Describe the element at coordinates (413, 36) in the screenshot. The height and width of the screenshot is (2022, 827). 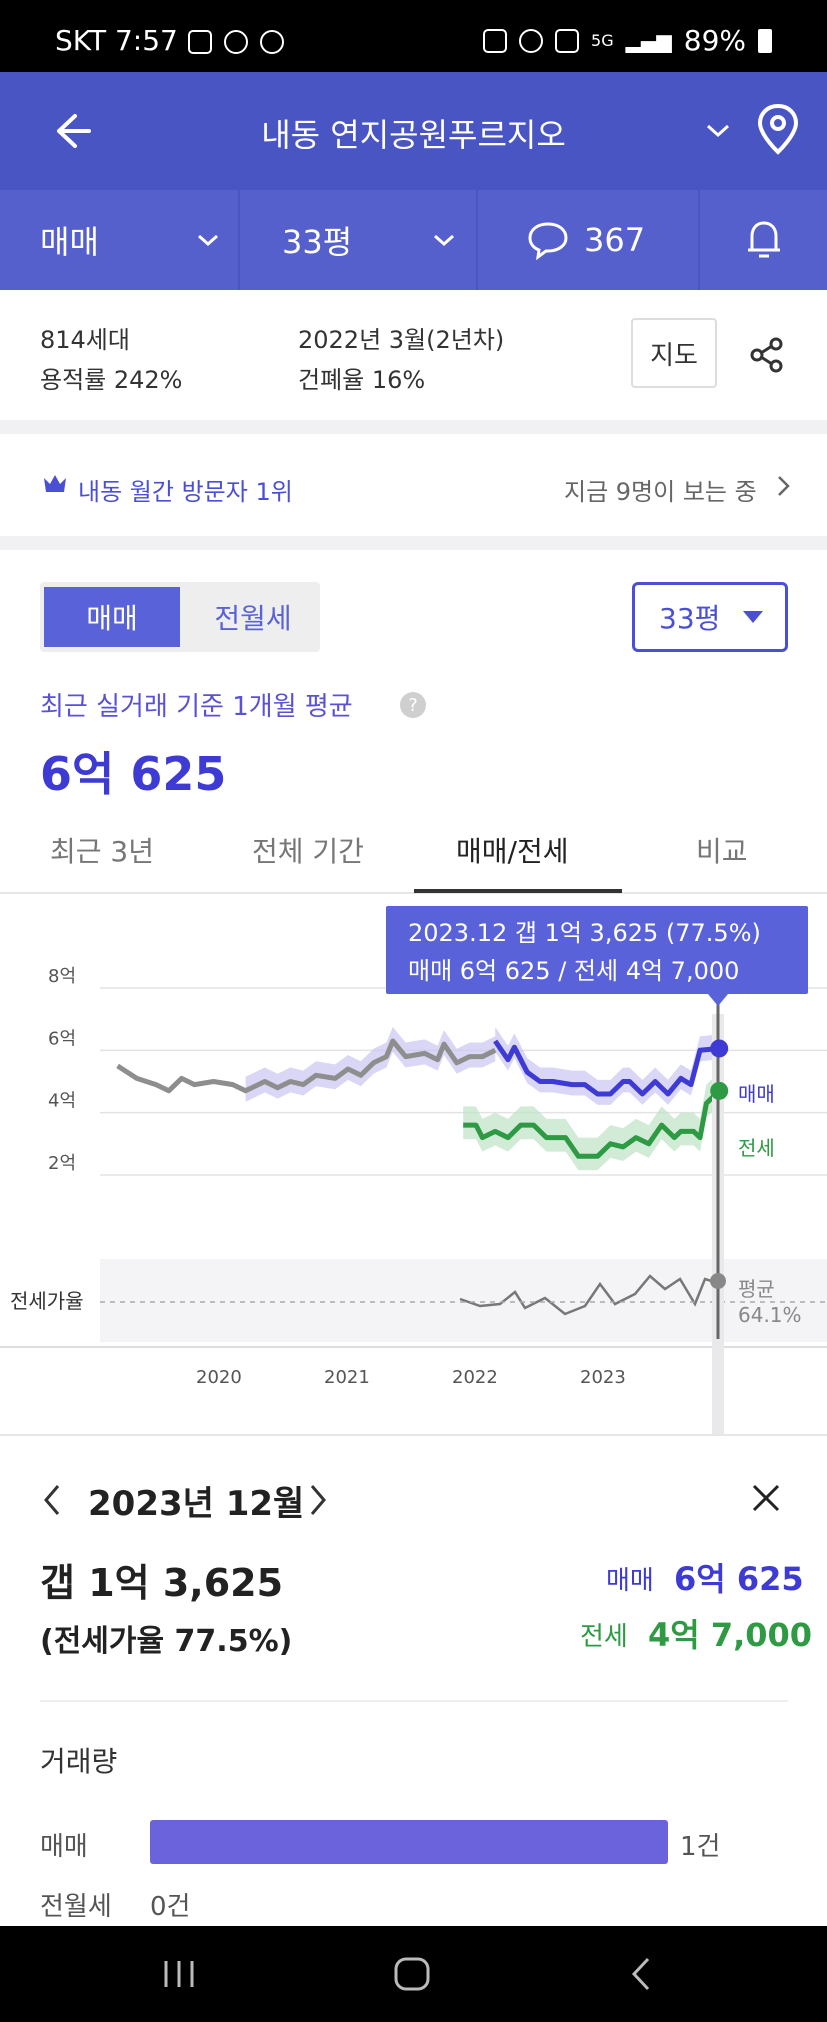
I see `status-bar: SKT 7:57 5G ▂▄▆ 89%` at that location.